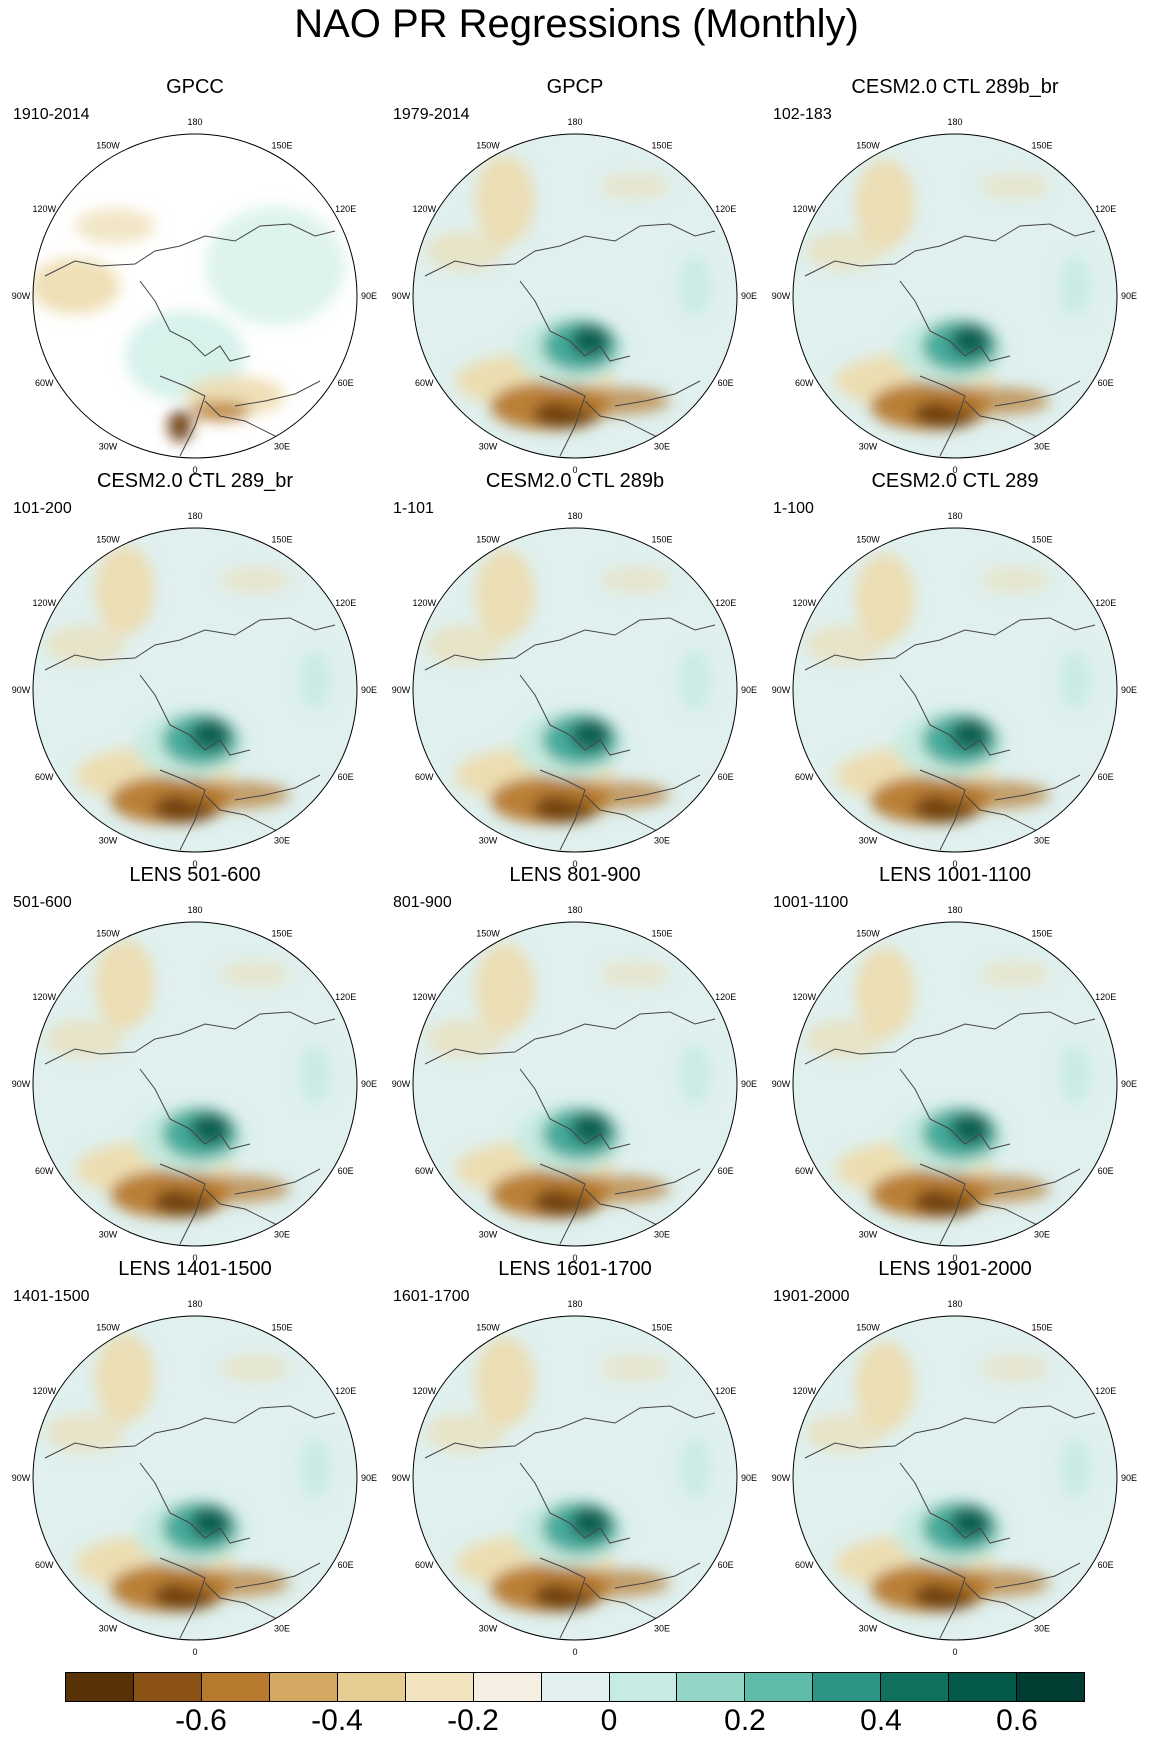  Describe the element at coordinates (811, 902) in the screenshot. I see `panel-period: 1001-1100` at that location.